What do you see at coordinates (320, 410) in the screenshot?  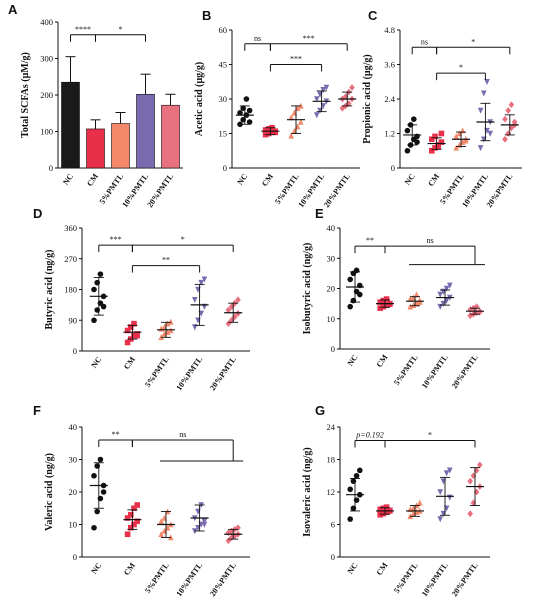 I see `panel-letter-G: G` at bounding box center [320, 410].